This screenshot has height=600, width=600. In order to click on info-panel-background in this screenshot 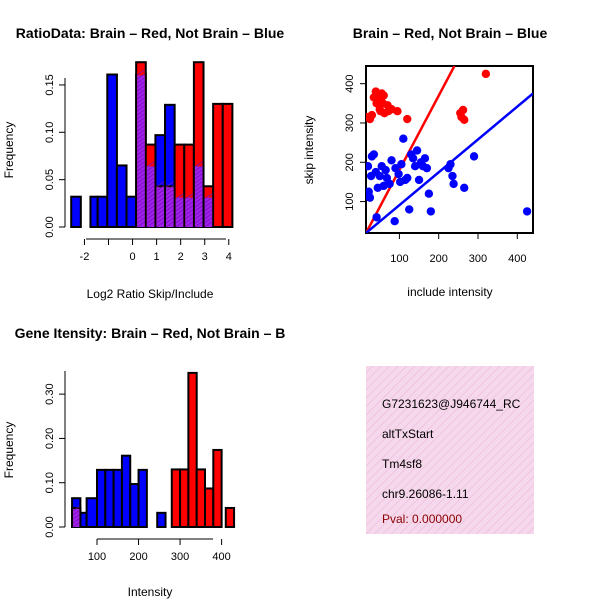, I will do `click(450, 450)`.